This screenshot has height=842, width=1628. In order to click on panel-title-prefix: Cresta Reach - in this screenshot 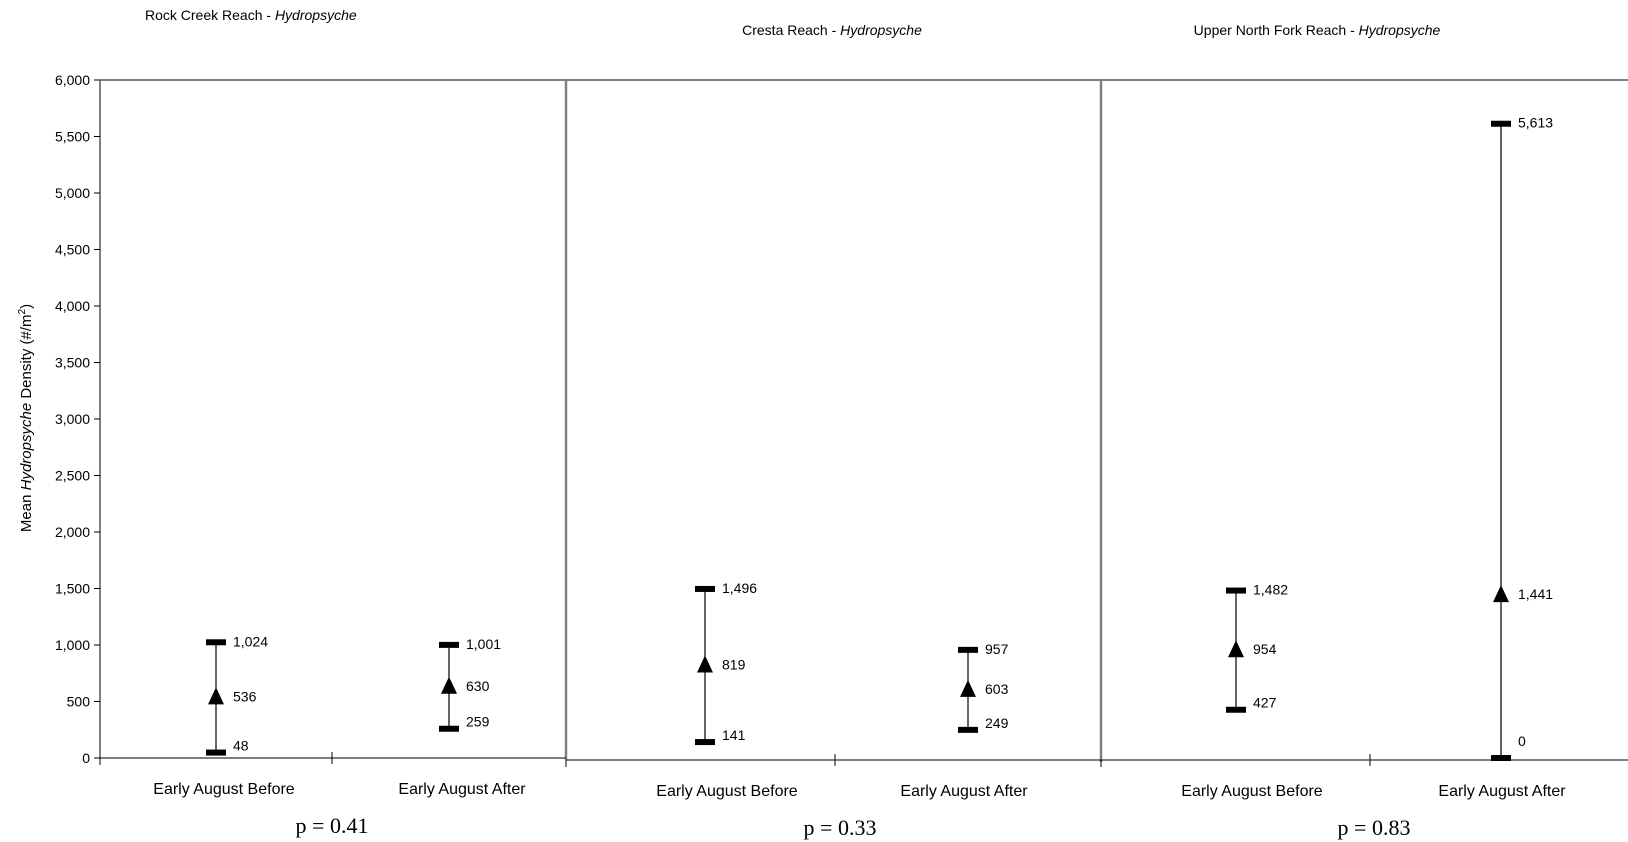, I will do `click(791, 30)`.